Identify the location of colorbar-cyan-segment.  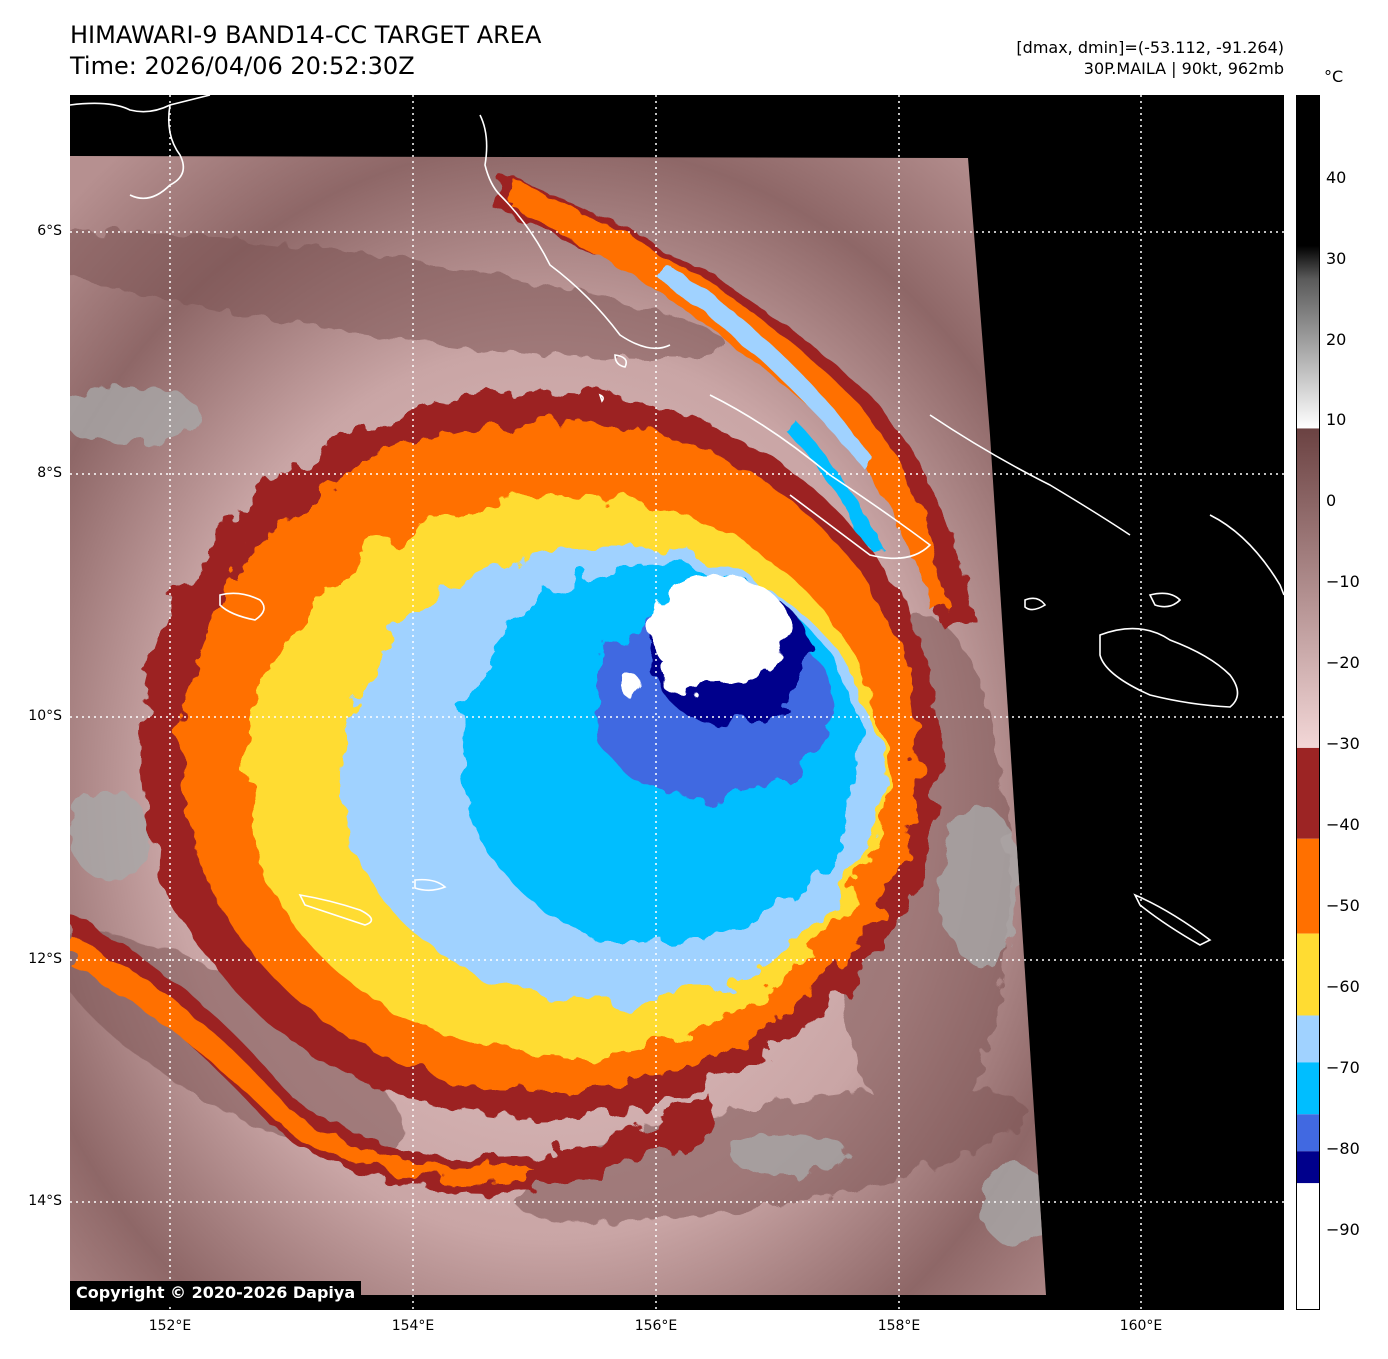
(1308, 1088).